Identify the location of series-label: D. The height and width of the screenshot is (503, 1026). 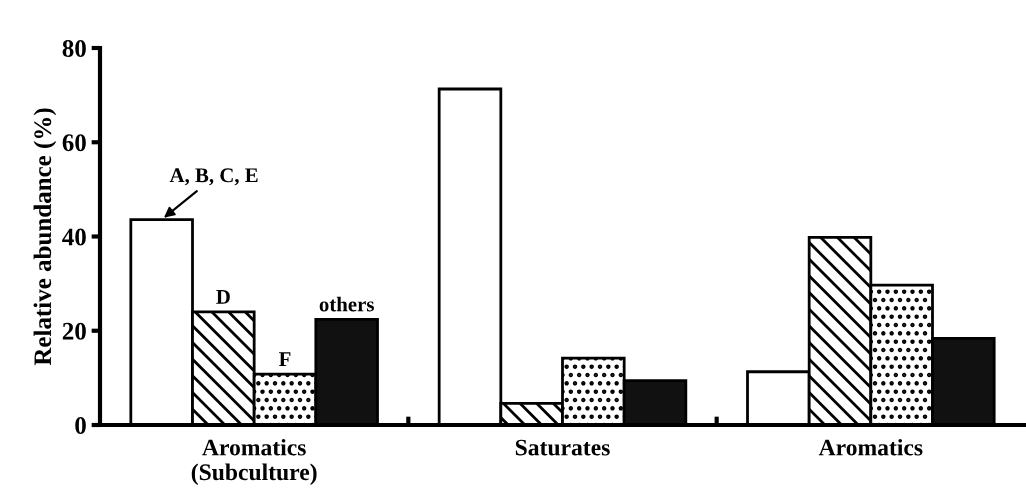
(223, 297).